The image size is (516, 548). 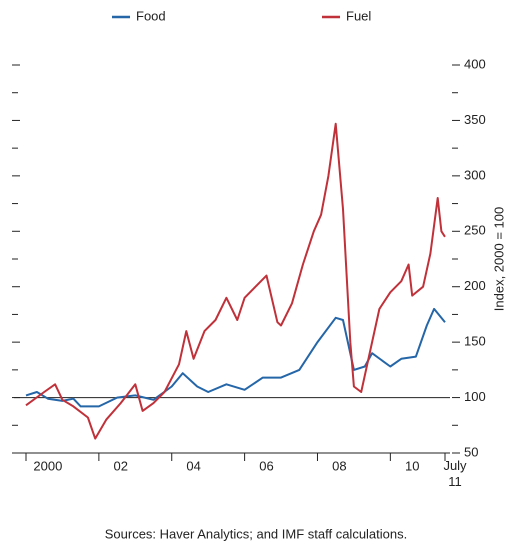 What do you see at coordinates (475, 230) in the screenshot?
I see `y-tick-label: 250` at bounding box center [475, 230].